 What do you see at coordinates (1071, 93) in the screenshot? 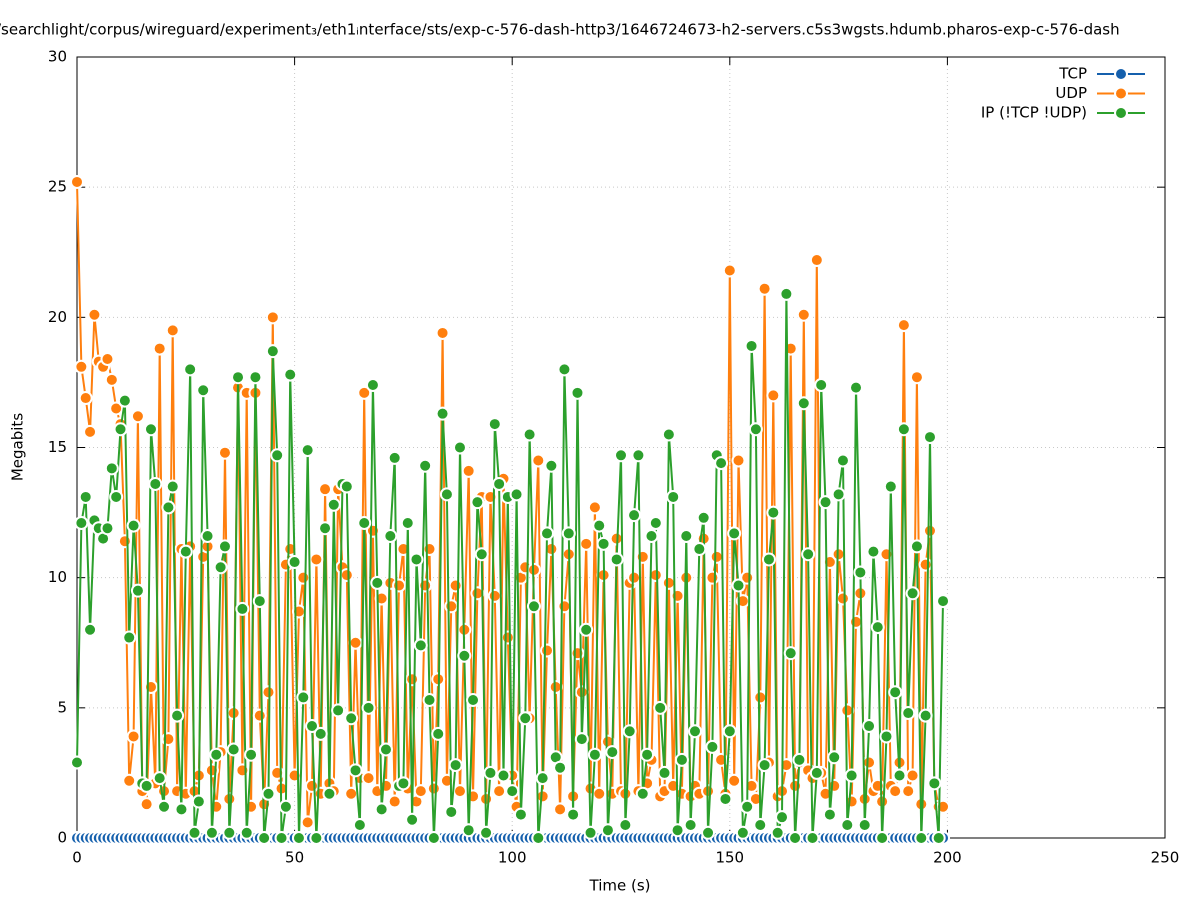
I see `legend-label: UDP` at bounding box center [1071, 93].